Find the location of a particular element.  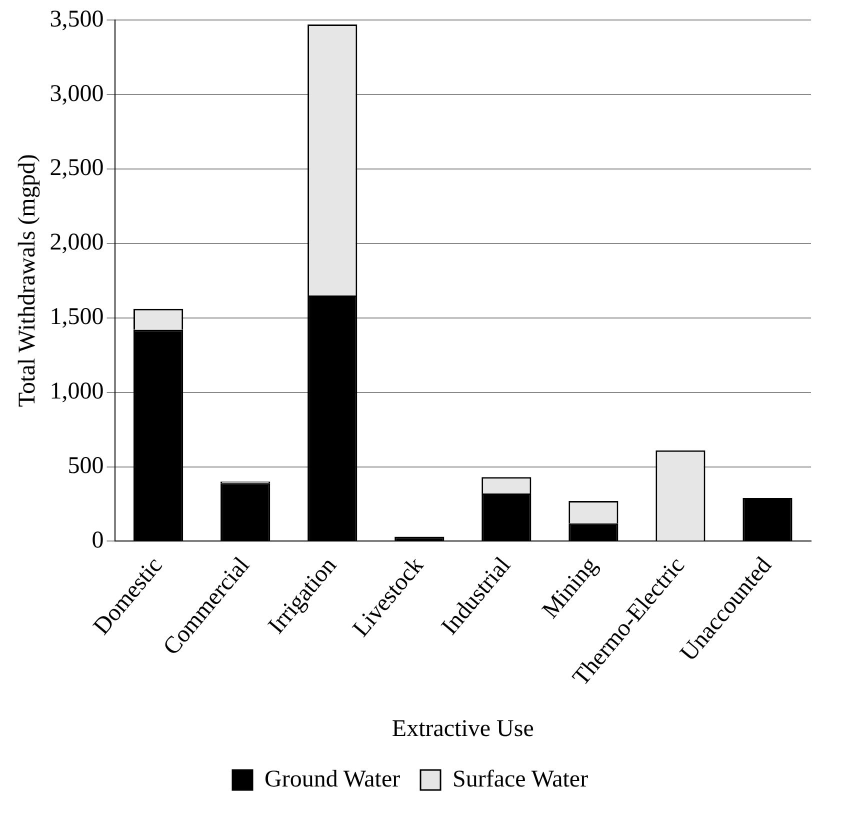

y-tick-label: 1,000 is located at coordinates (77, 391).